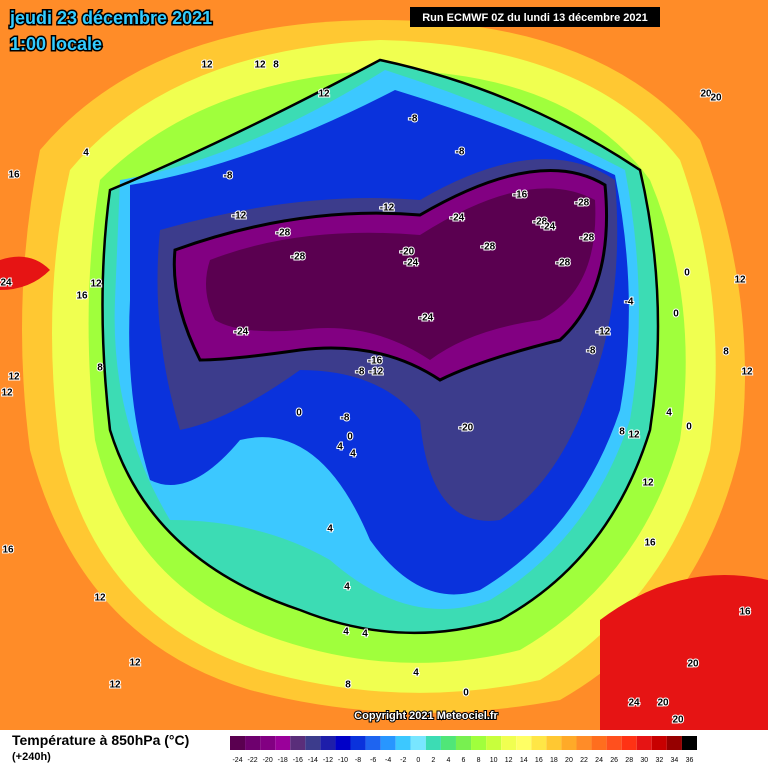  Describe the element at coordinates (433, 760) in the screenshot. I see `colorbar-label: 2` at that location.